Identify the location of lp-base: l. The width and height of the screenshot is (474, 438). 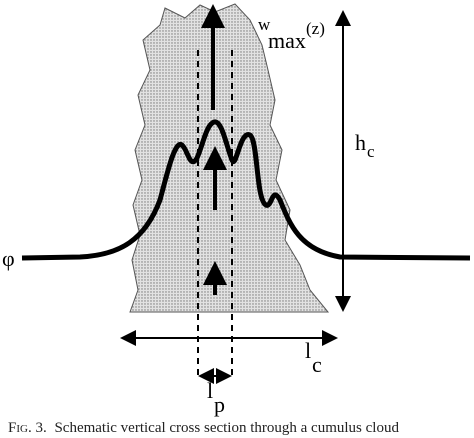
(210, 390).